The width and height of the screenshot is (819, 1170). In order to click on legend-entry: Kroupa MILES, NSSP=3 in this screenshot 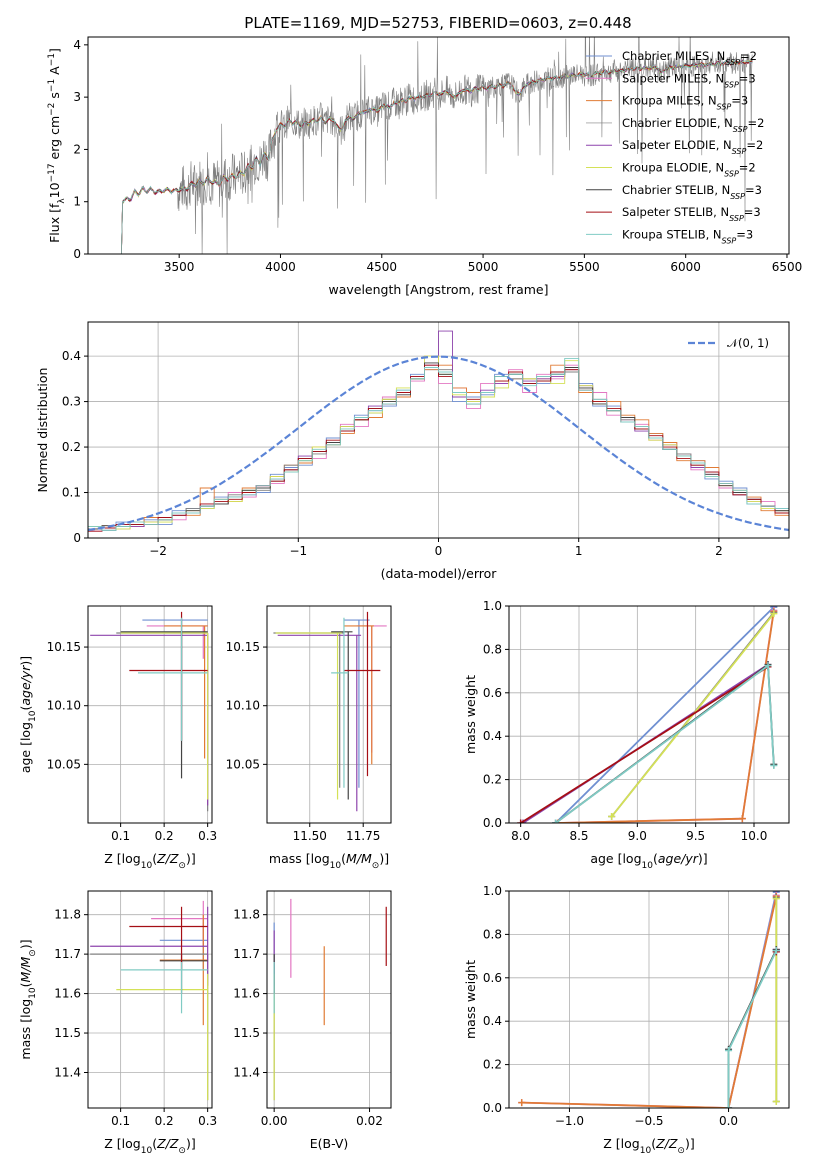, I will do `click(685, 103)`.